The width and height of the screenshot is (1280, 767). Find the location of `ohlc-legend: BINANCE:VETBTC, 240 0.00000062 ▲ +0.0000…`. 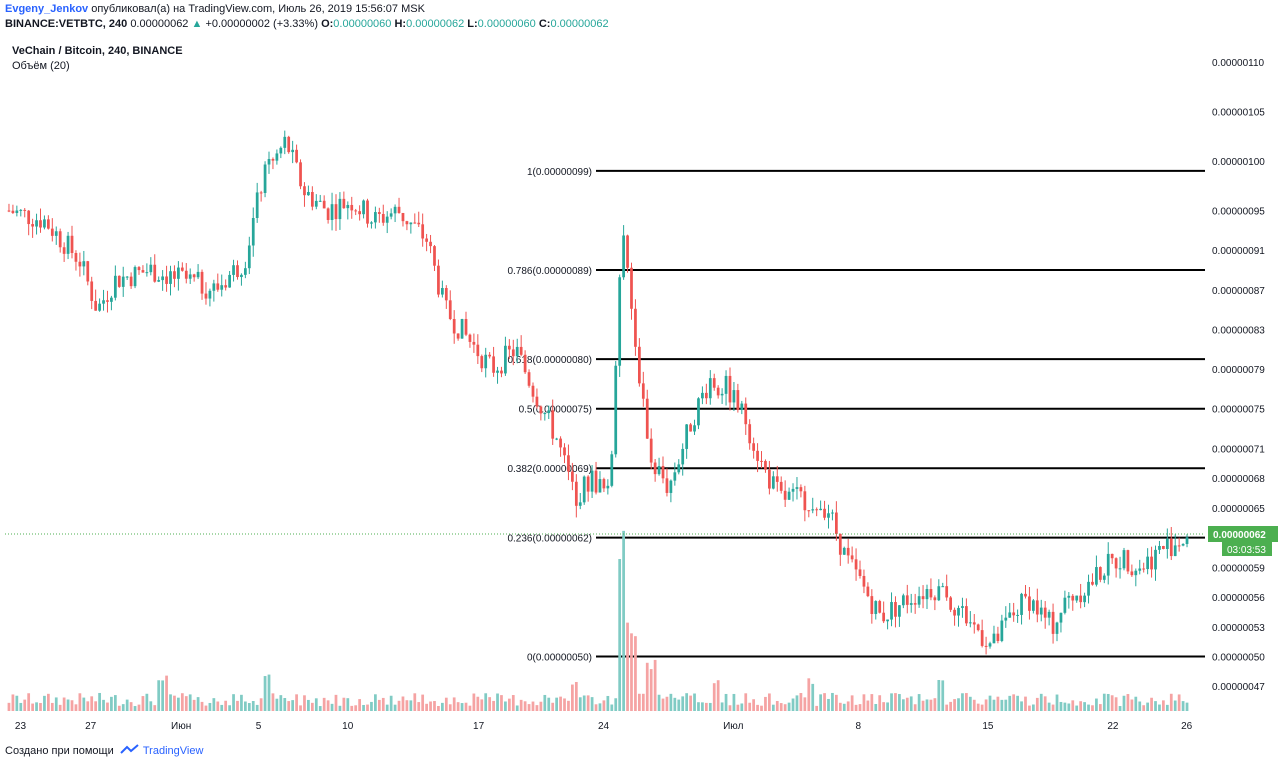

ohlc-legend: BINANCE:VETBTC, 240 0.00000062 ▲ +0.0000… is located at coordinates (307, 24).